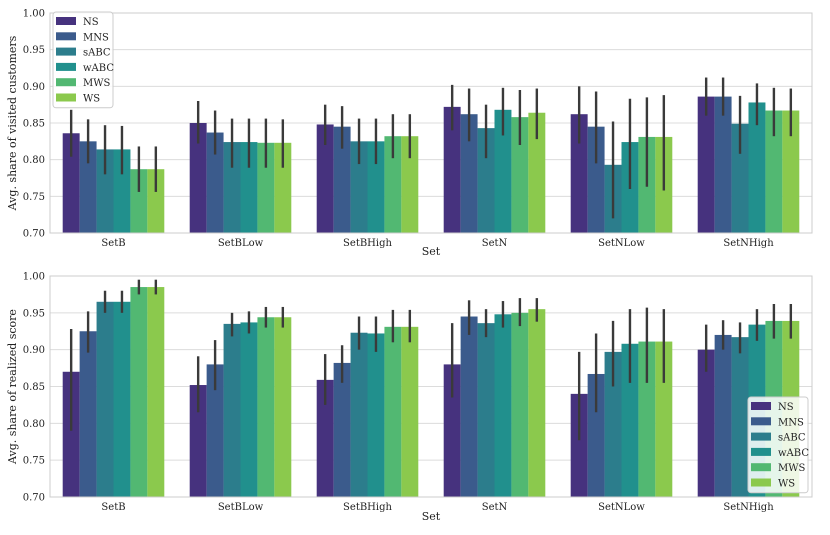  Describe the element at coordinates (757, 167) in the screenshot. I see `bar-wABC-SetNHigh` at that location.